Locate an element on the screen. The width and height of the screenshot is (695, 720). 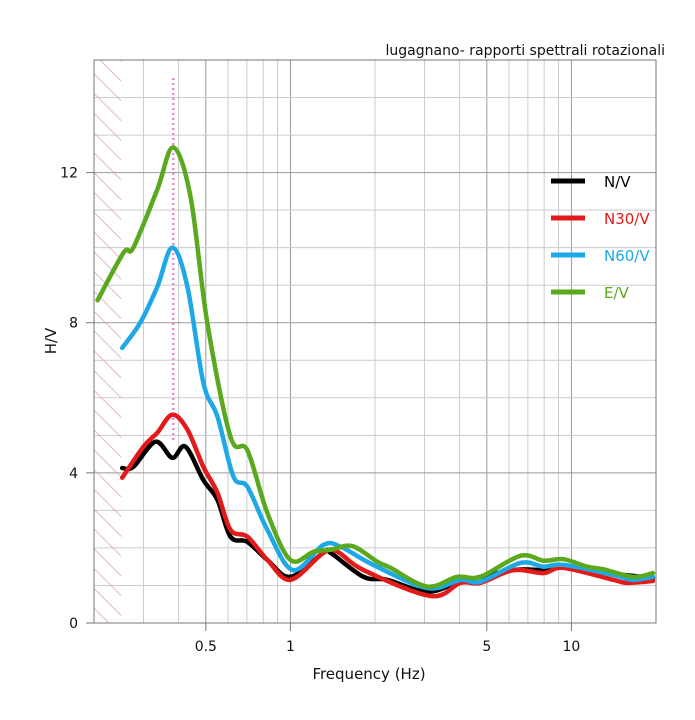
x-tick-label: 0.5 is located at coordinates (206, 647).